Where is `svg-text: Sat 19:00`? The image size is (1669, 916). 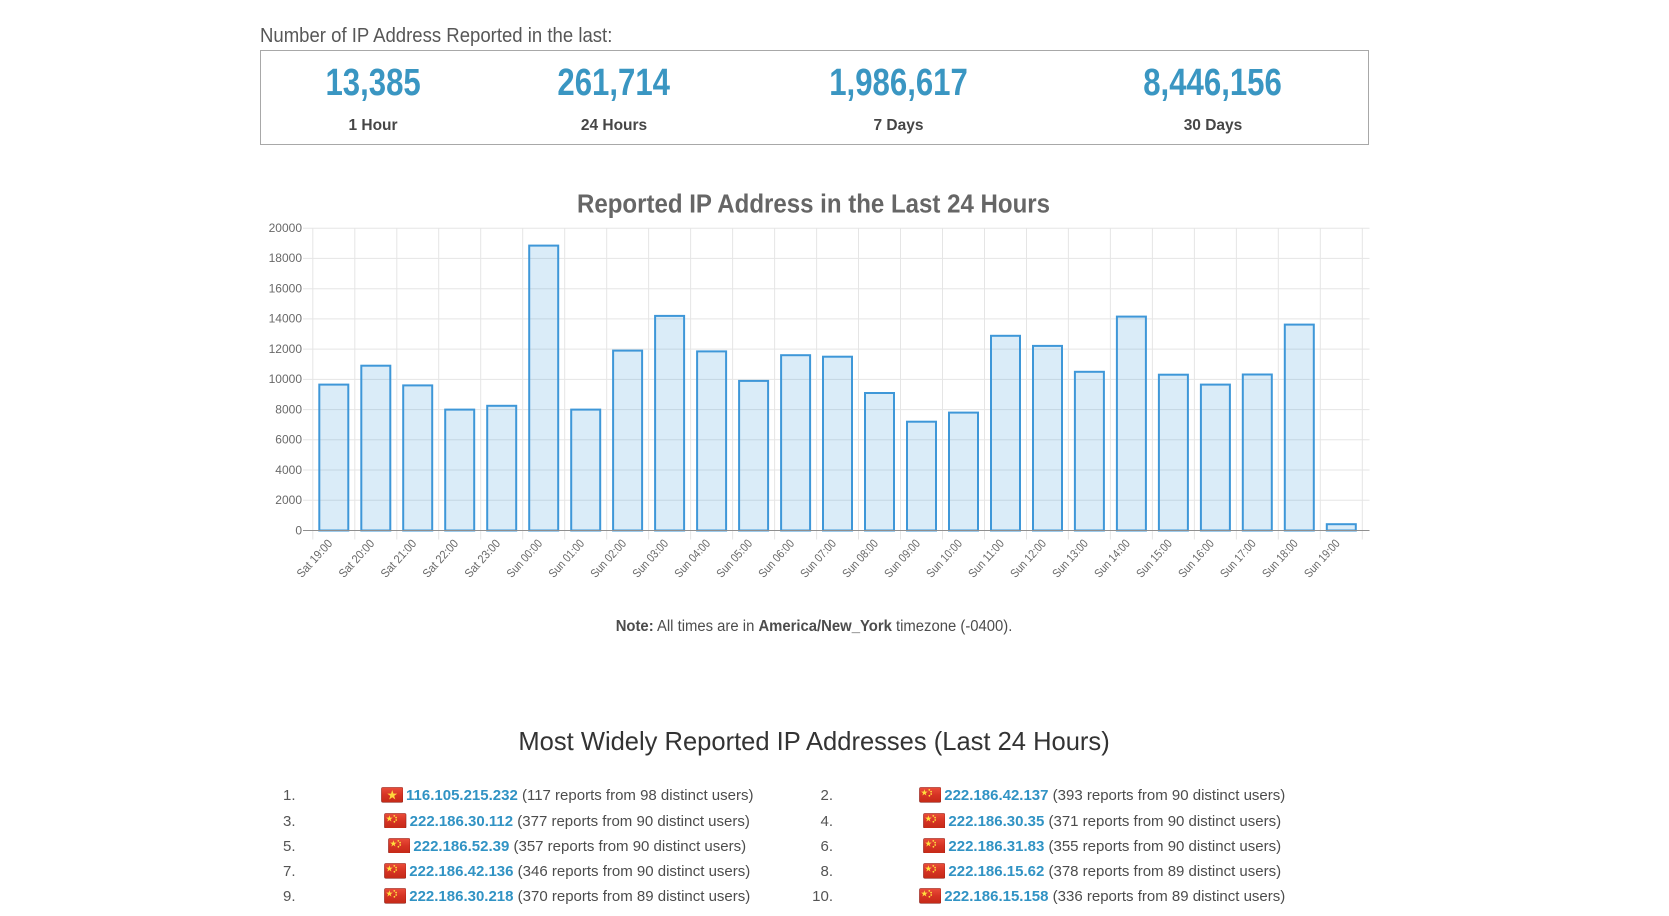
svg-text: Sat 19:00 is located at coordinates (315, 558).